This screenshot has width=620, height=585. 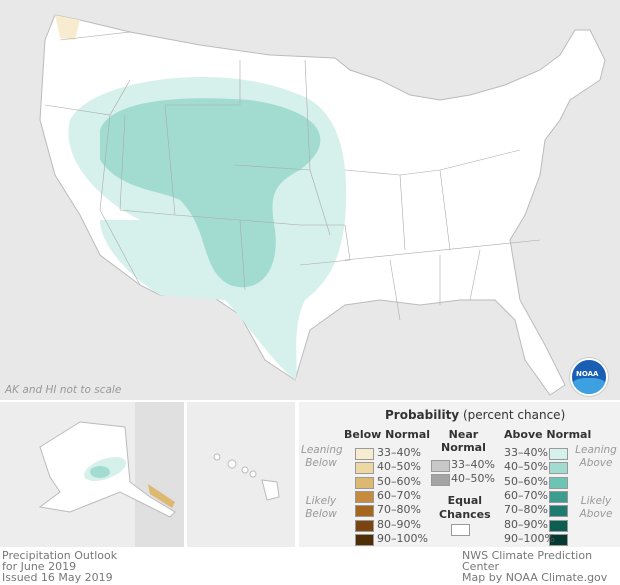 What do you see at coordinates (39, 566) in the screenshot?
I see `caption-period: for June 2019` at bounding box center [39, 566].